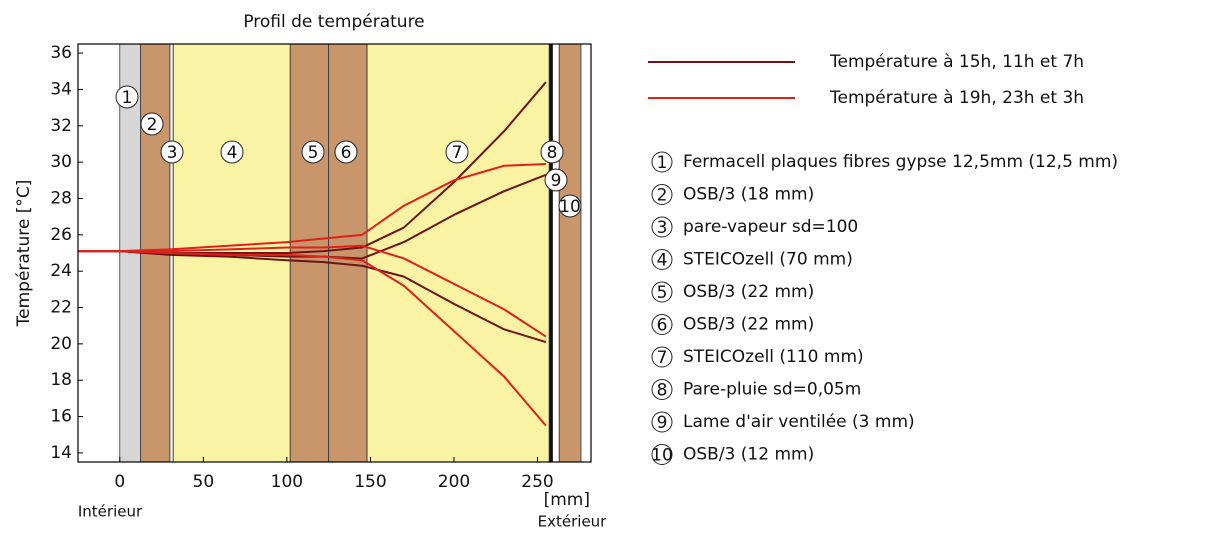 Image resolution: width=1211 pixels, height=533 pixels. I want to click on legend-number: 8, so click(662, 391).